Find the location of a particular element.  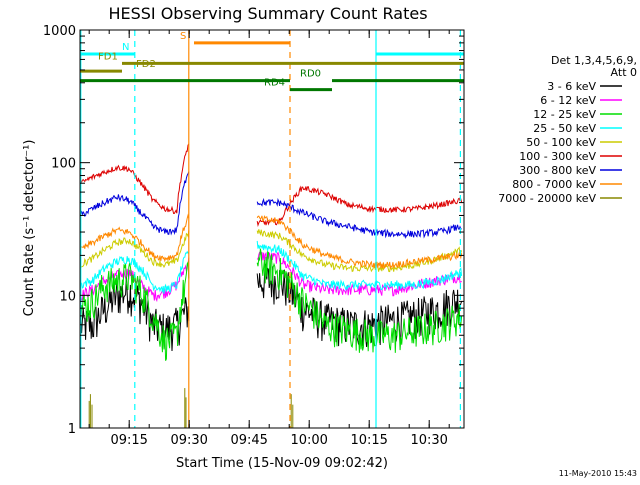

flag-label-fd2: FD2 is located at coordinates (146, 64).